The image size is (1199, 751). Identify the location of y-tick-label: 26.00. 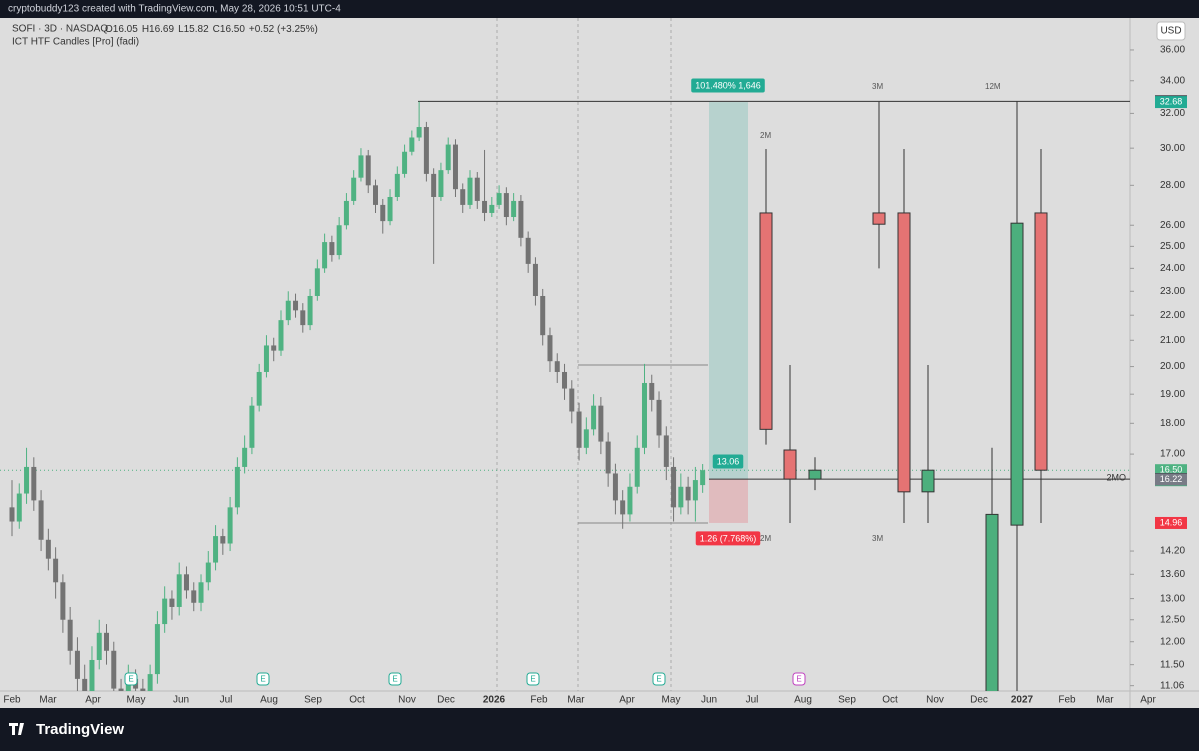
(1172, 225).